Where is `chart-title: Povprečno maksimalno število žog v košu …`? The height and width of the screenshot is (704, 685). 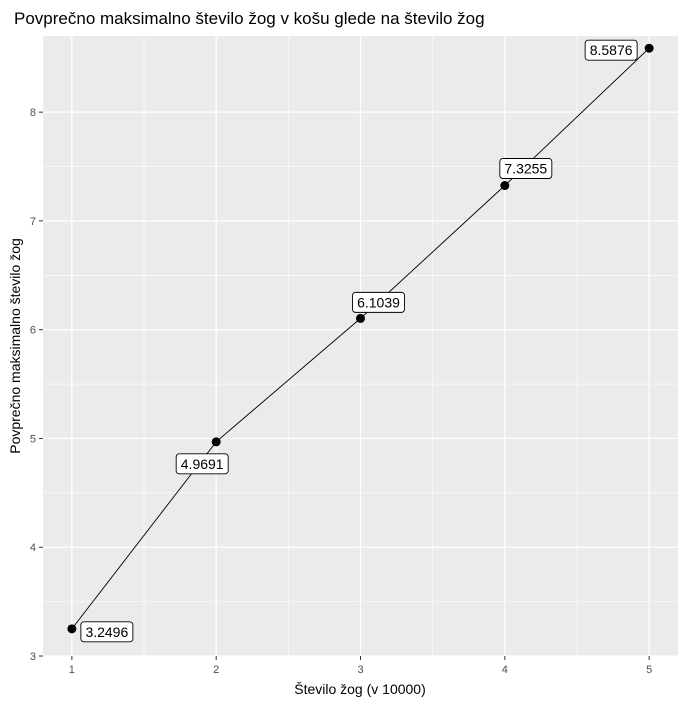 chart-title: Povprečno maksimalno število žog v košu … is located at coordinates (249, 18).